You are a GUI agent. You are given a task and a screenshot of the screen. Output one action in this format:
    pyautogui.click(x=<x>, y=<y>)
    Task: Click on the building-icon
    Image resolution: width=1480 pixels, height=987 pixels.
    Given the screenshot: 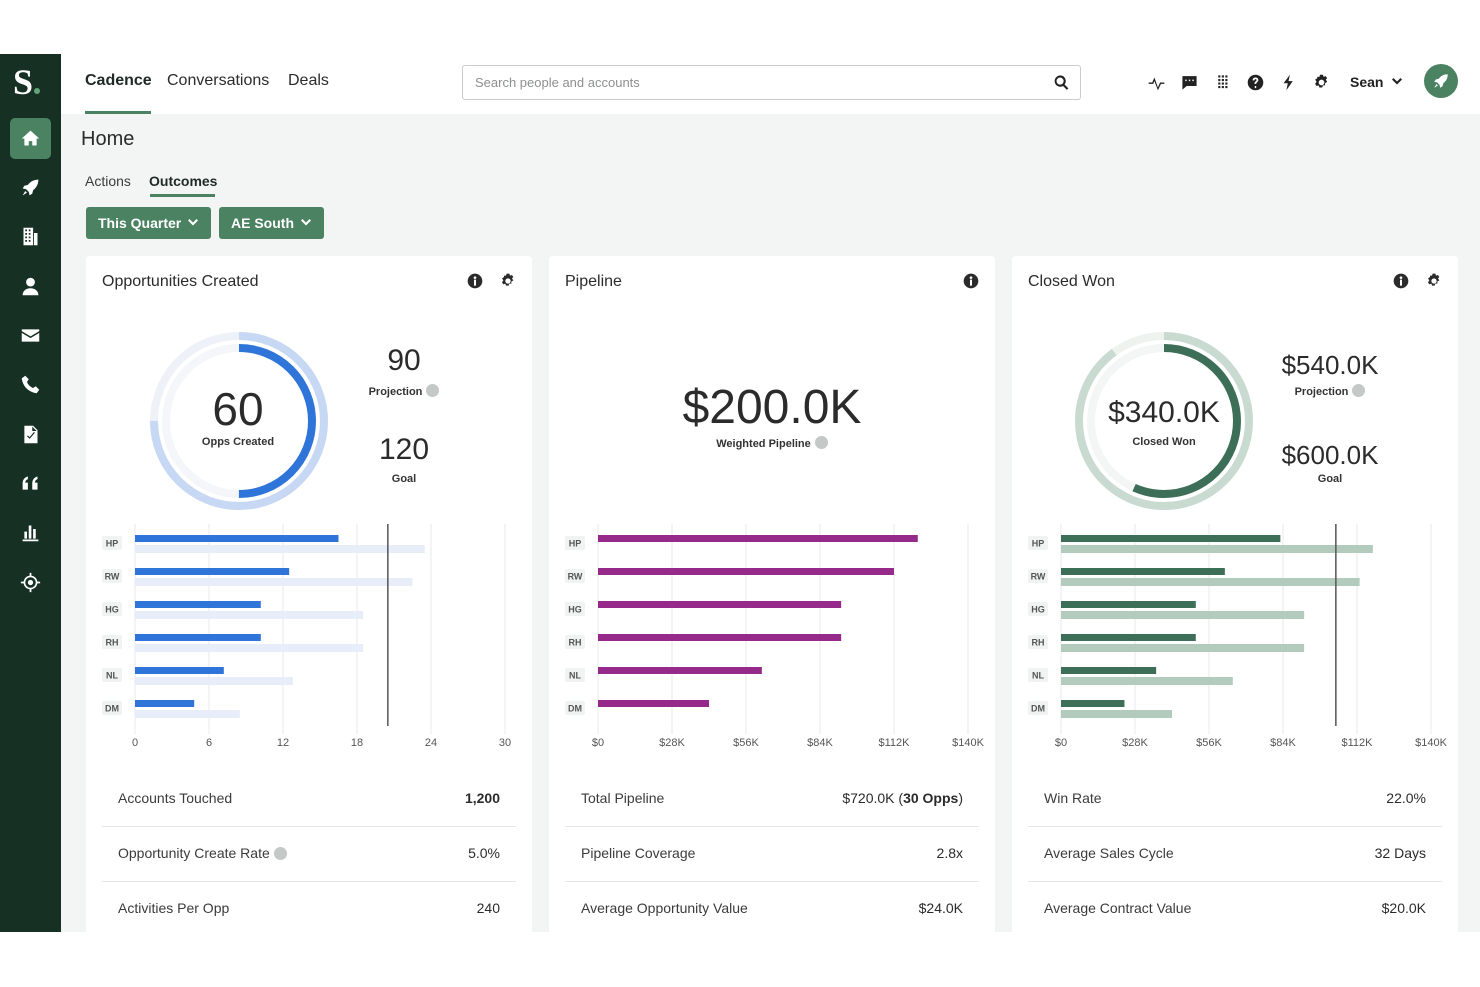 What is the action you would take?
    pyautogui.click(x=30, y=236)
    